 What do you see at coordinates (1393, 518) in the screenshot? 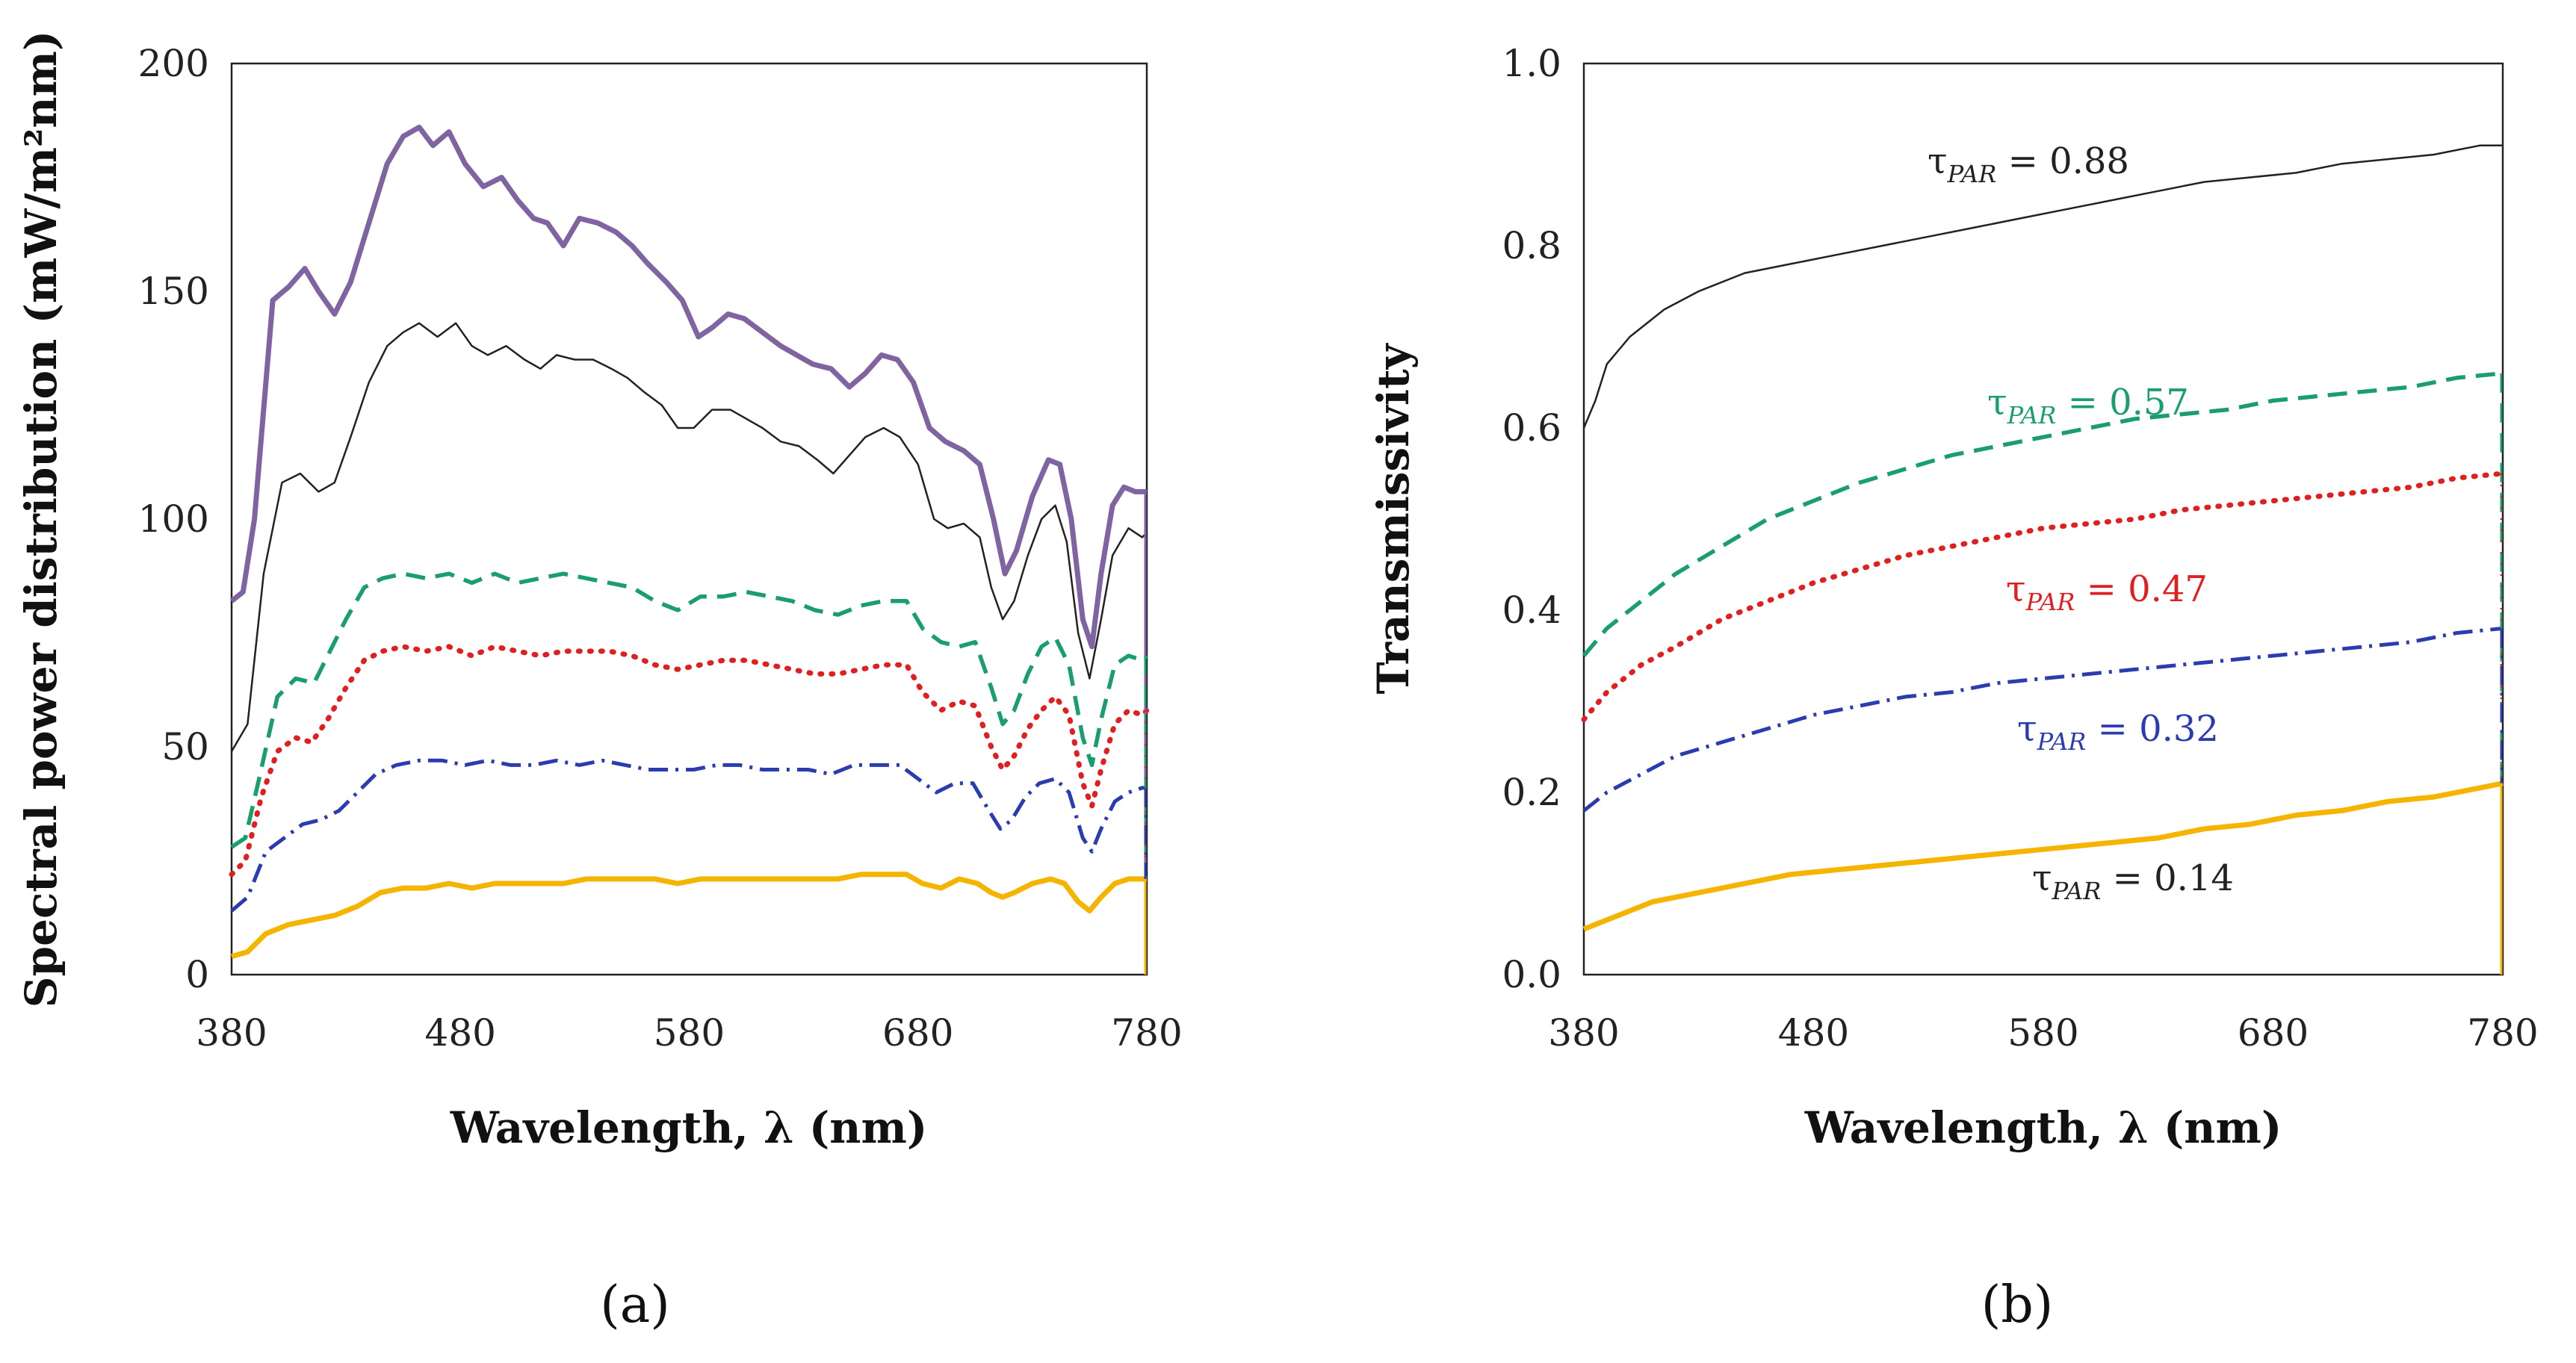
I see `y-axis-title-b: Transmissivity` at bounding box center [1393, 518].